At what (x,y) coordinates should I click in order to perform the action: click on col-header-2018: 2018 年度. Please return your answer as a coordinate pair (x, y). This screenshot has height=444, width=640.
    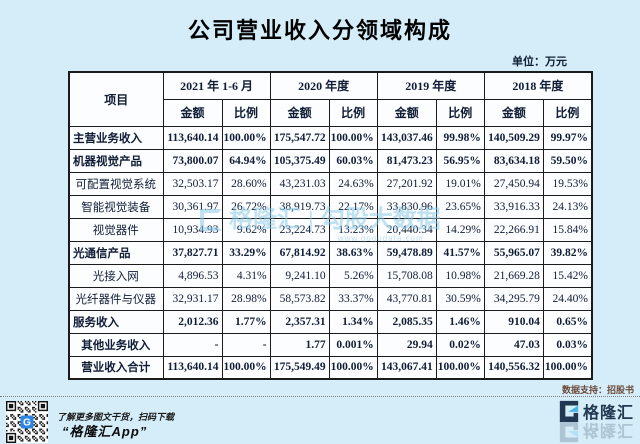
    Looking at the image, I should click on (538, 85).